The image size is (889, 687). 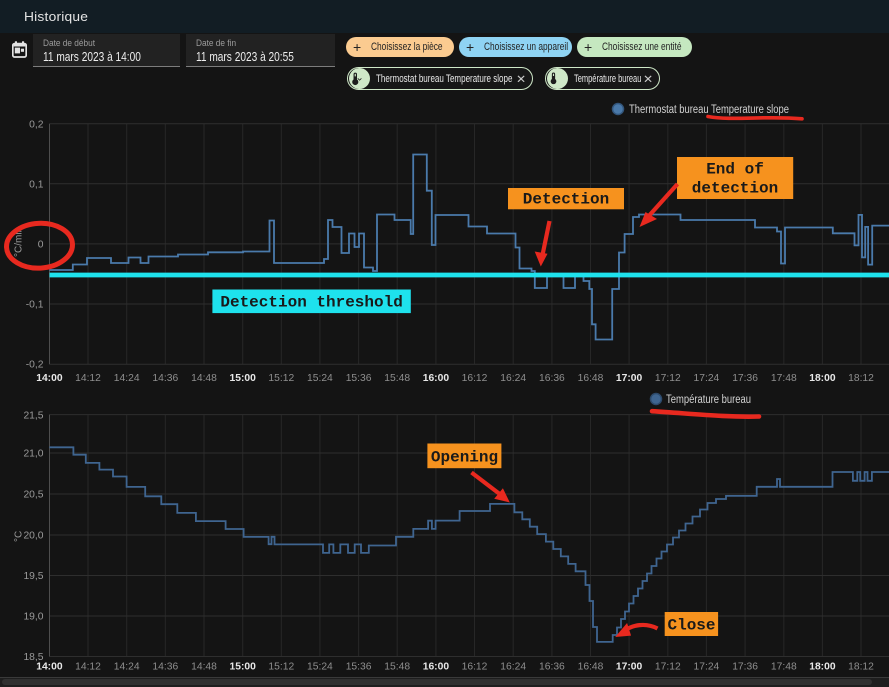 I want to click on svg-text: 0, so click(x=41, y=245).